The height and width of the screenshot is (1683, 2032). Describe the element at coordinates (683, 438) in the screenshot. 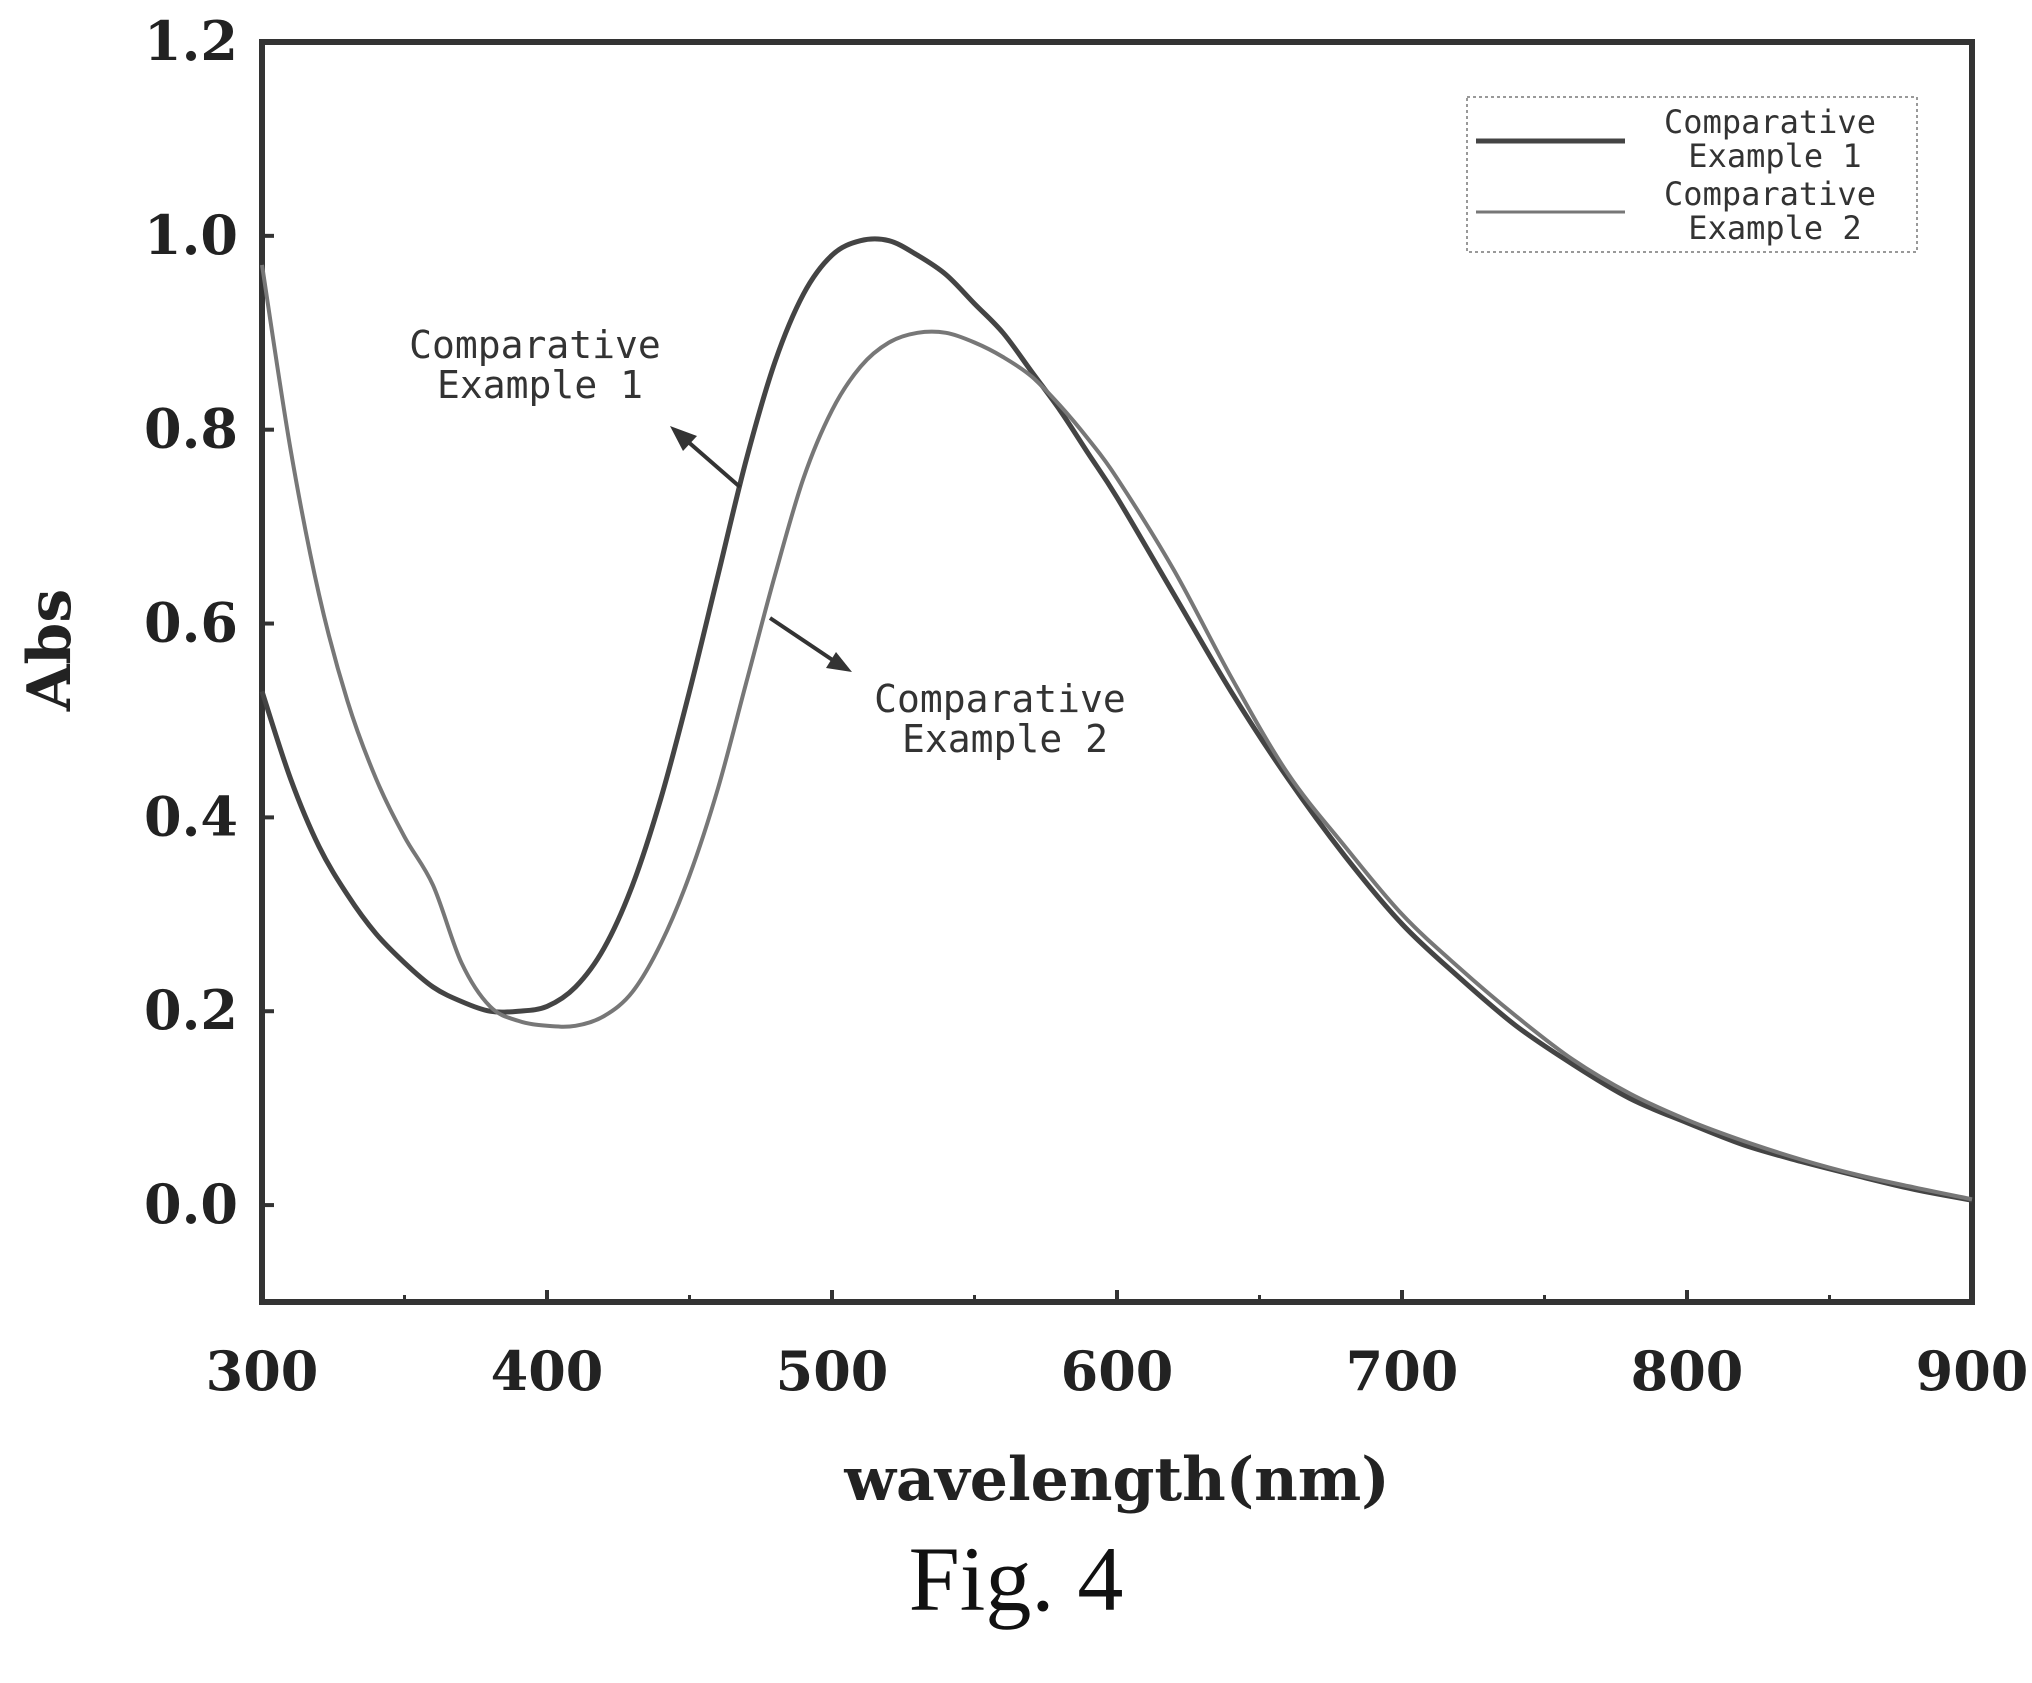

I see `annotation-series-1-arrowhead` at that location.